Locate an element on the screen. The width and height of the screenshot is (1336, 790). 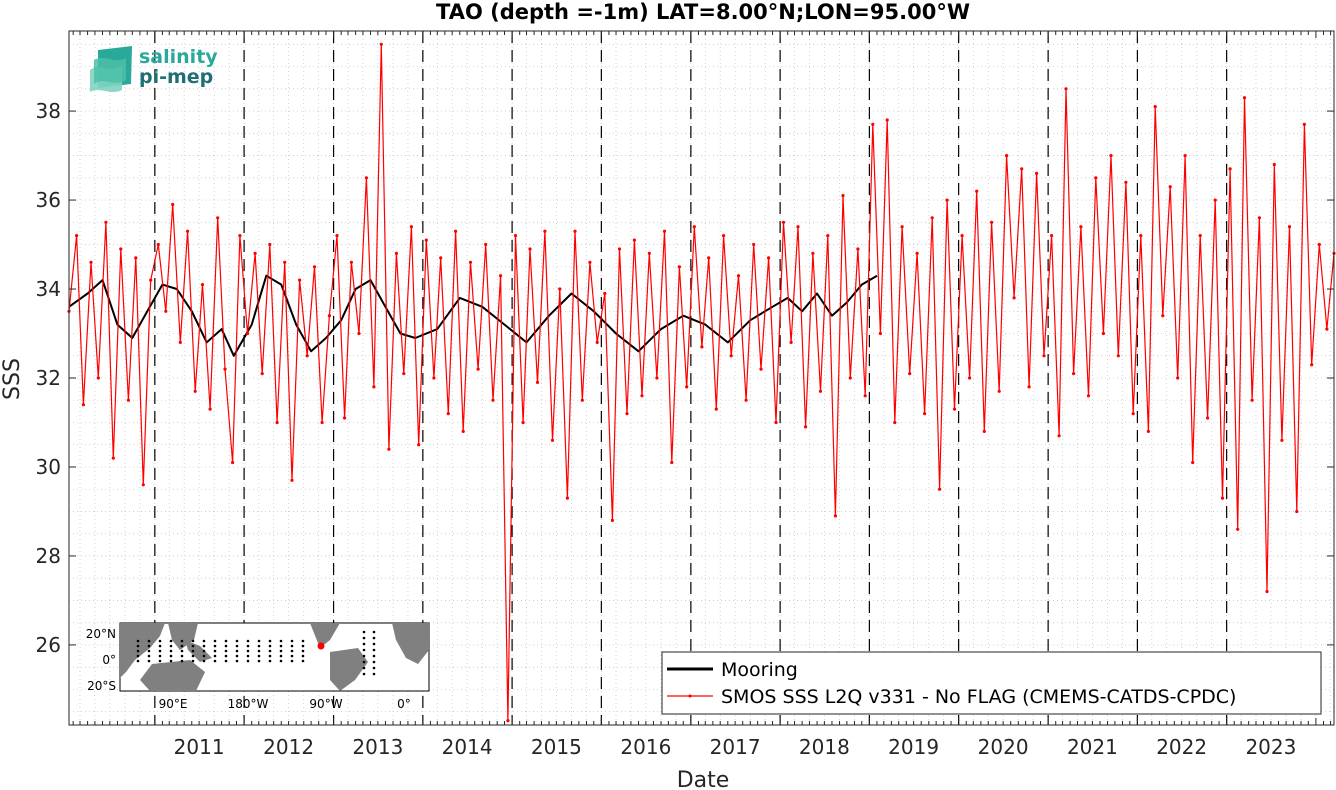
inset-lon-label: 90°E is located at coordinates (173, 704).